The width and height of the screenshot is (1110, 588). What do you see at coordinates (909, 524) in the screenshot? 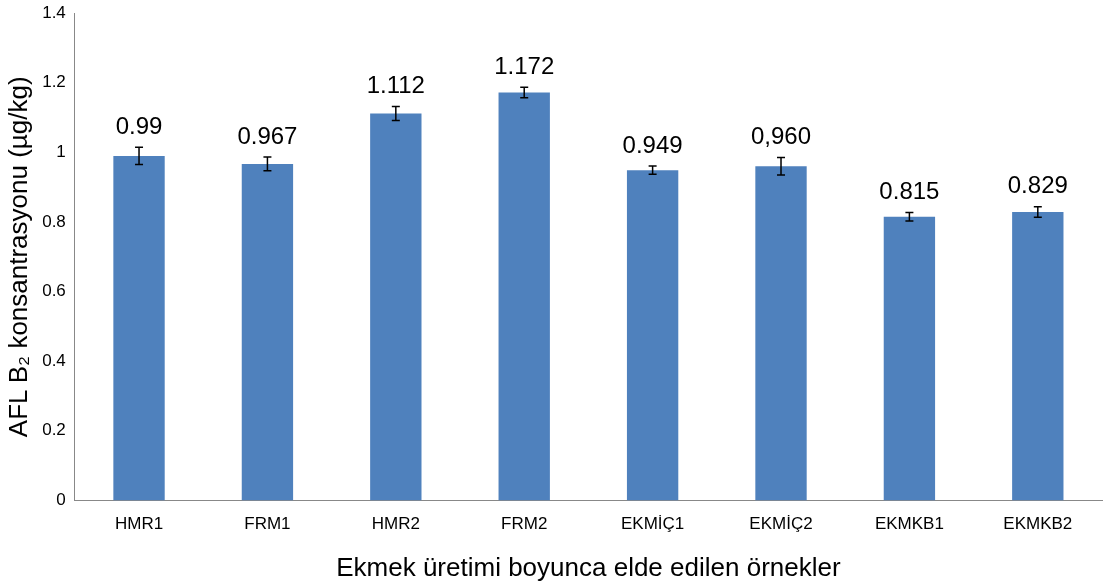
I see `x-tick-label: EKMKB1` at bounding box center [909, 524].